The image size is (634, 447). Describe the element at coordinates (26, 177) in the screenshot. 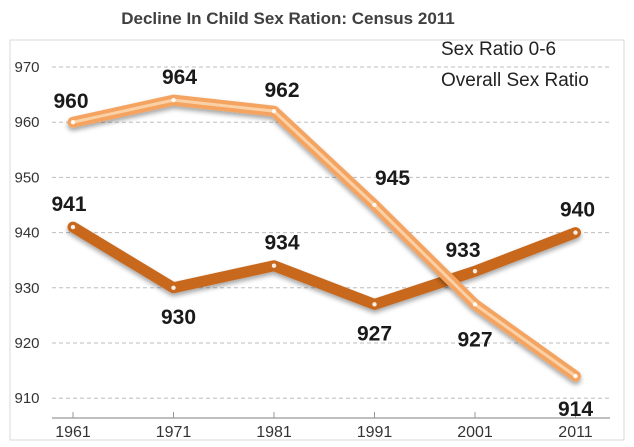

I see `y-tick-label: 950` at that location.